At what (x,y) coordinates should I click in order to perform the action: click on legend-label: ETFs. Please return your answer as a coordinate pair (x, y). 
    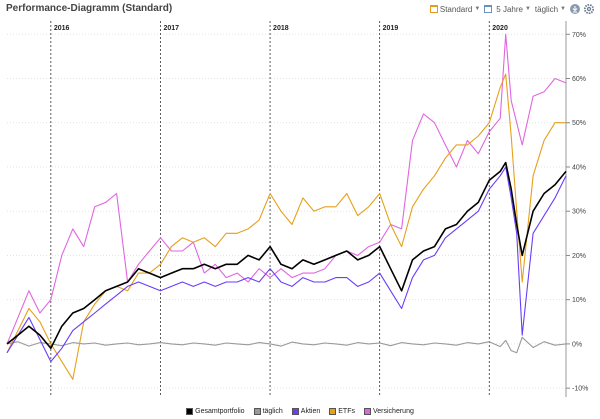
    Looking at the image, I should click on (346, 411).